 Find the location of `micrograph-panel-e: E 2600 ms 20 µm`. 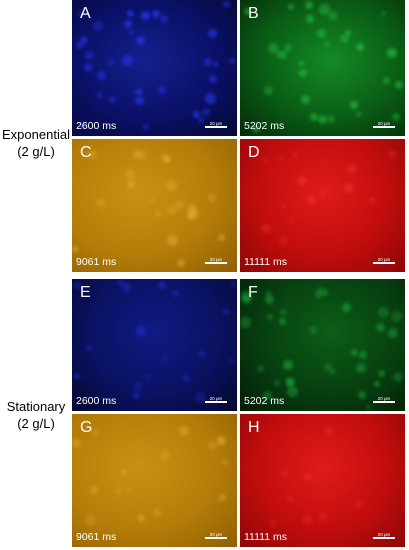

micrograph-panel-e: E 2600 ms 20 µm is located at coordinates (154, 345).